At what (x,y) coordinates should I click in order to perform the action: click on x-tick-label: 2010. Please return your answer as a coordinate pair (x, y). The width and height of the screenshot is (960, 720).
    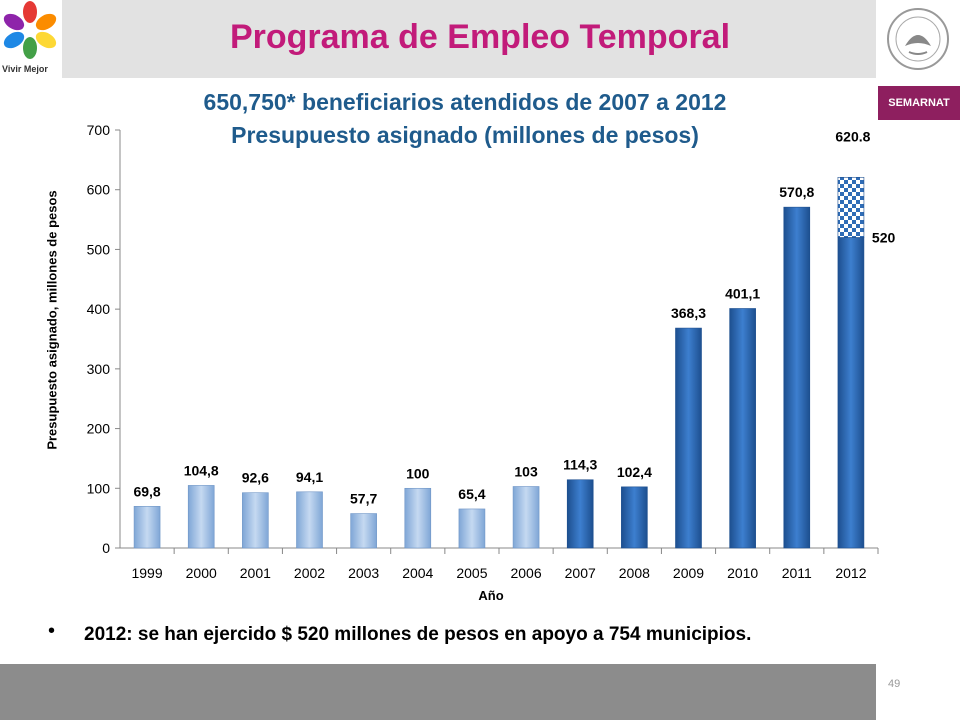
    Looking at the image, I should click on (742, 573).